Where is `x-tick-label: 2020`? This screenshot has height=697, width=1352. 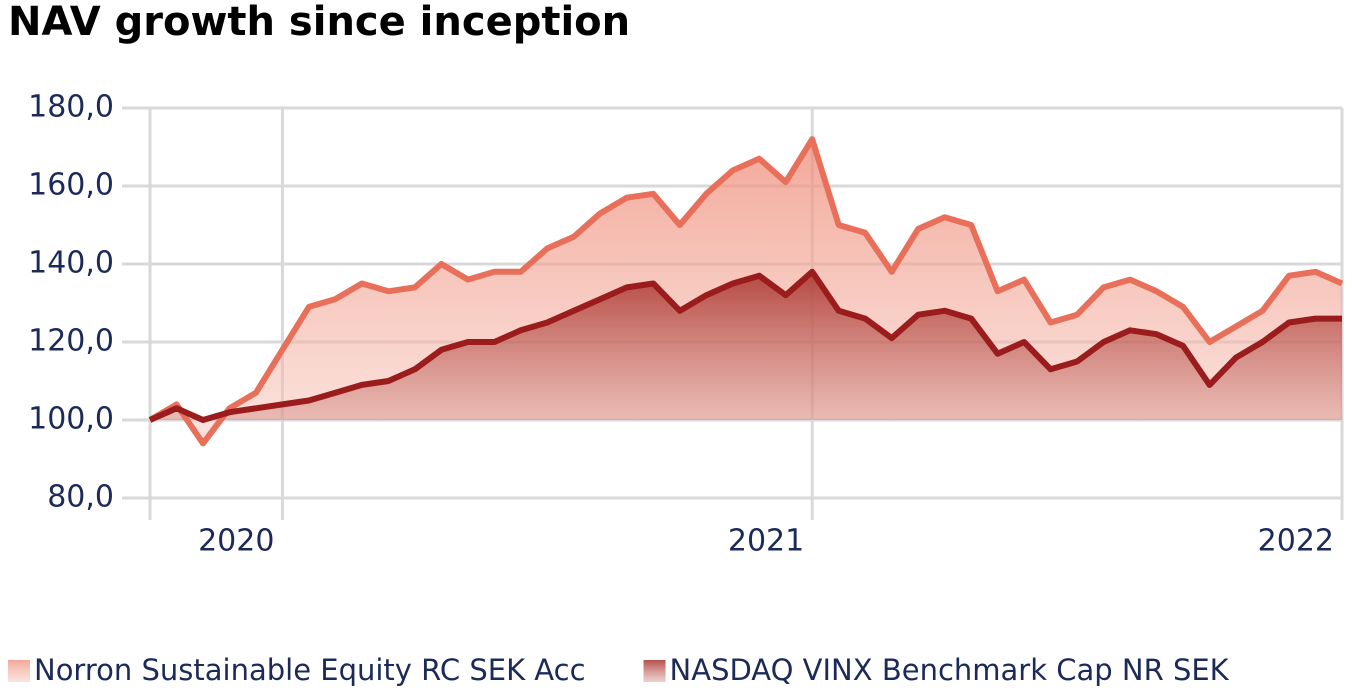 x-tick-label: 2020 is located at coordinates (236, 541).